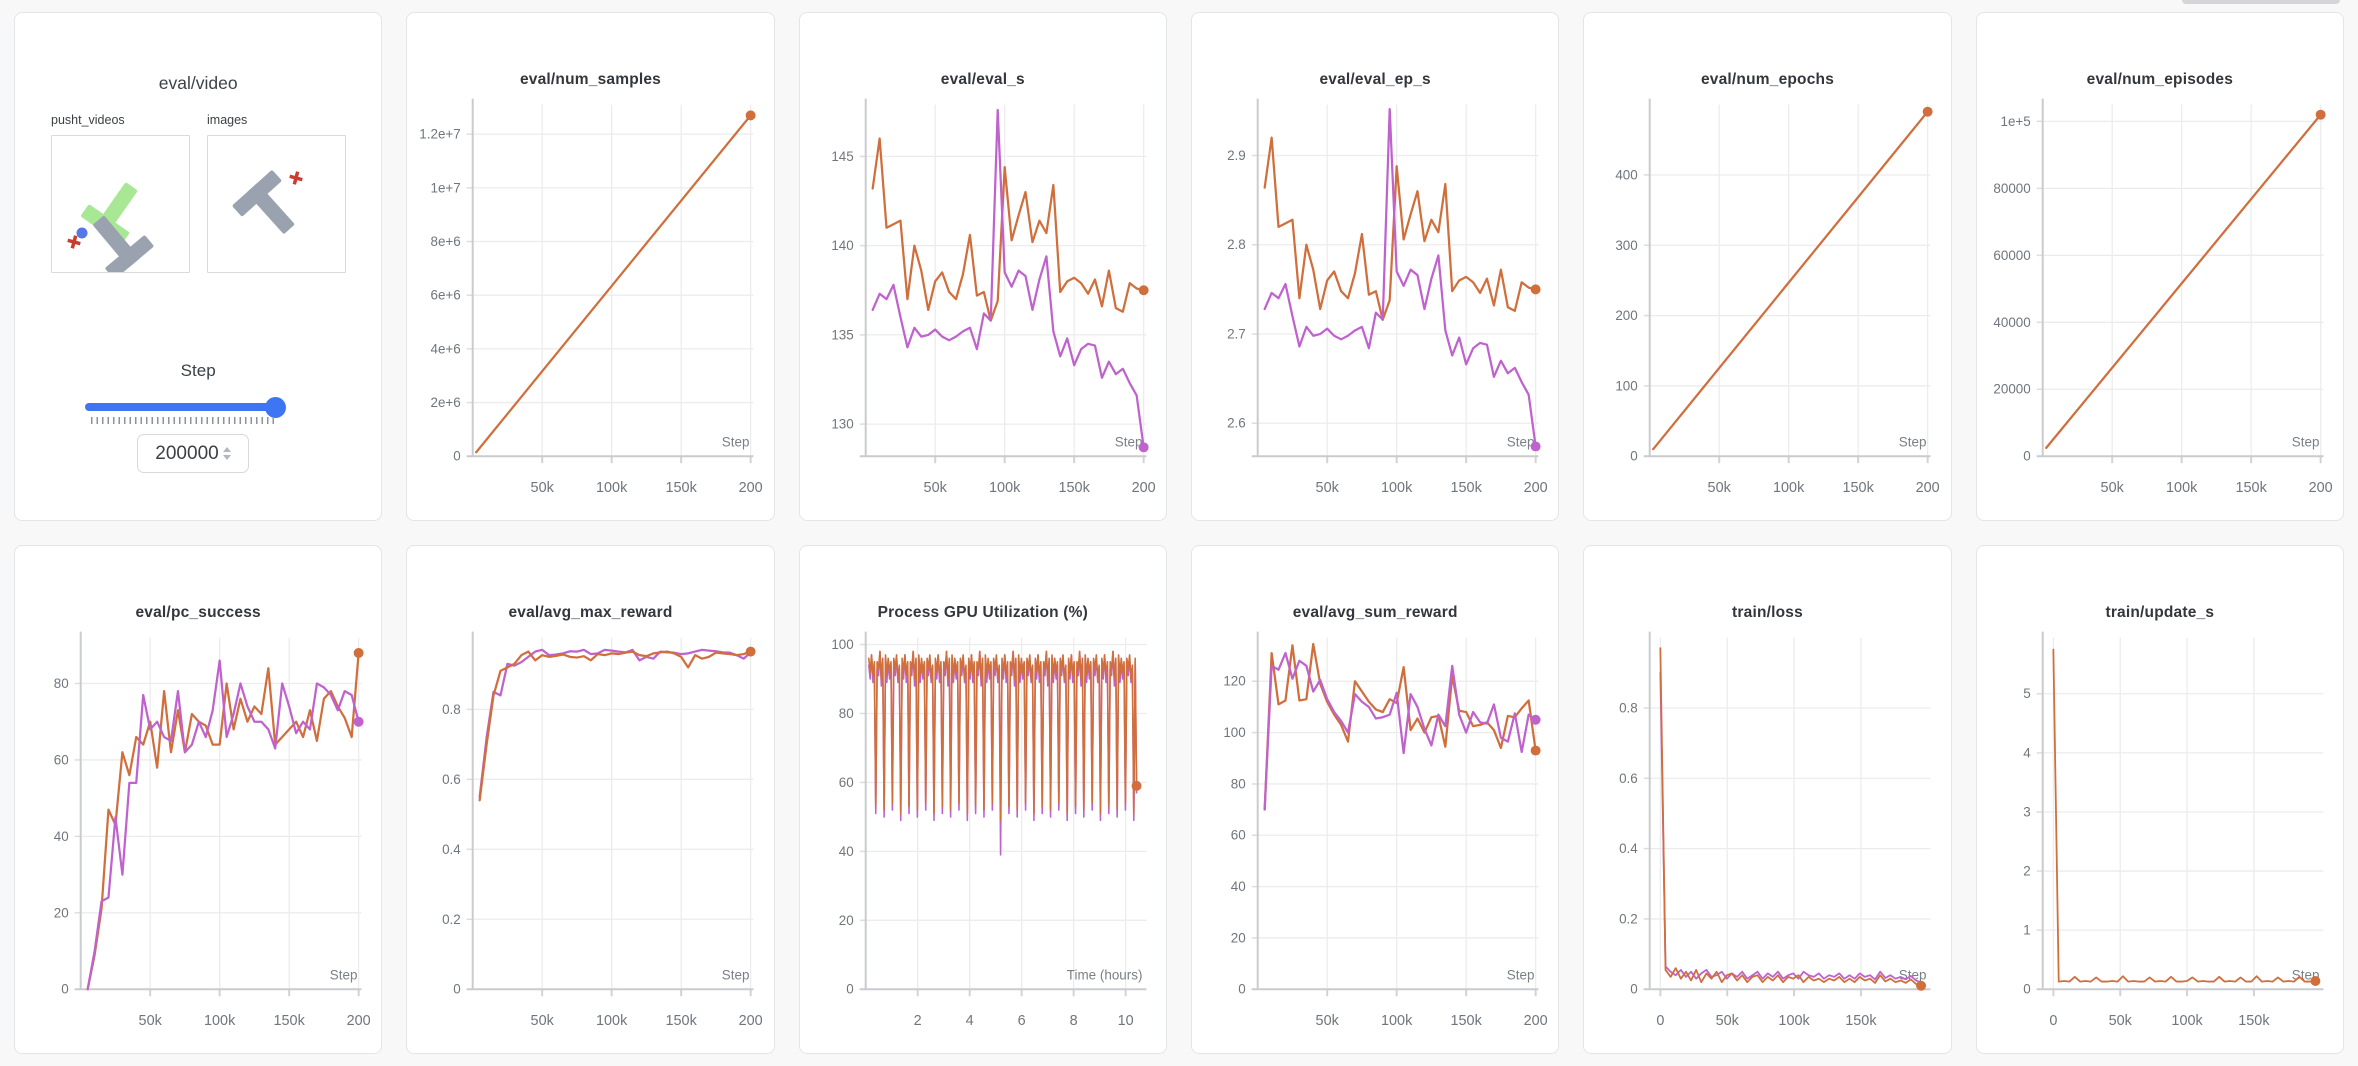  I want to click on step-slider-track, so click(184, 407).